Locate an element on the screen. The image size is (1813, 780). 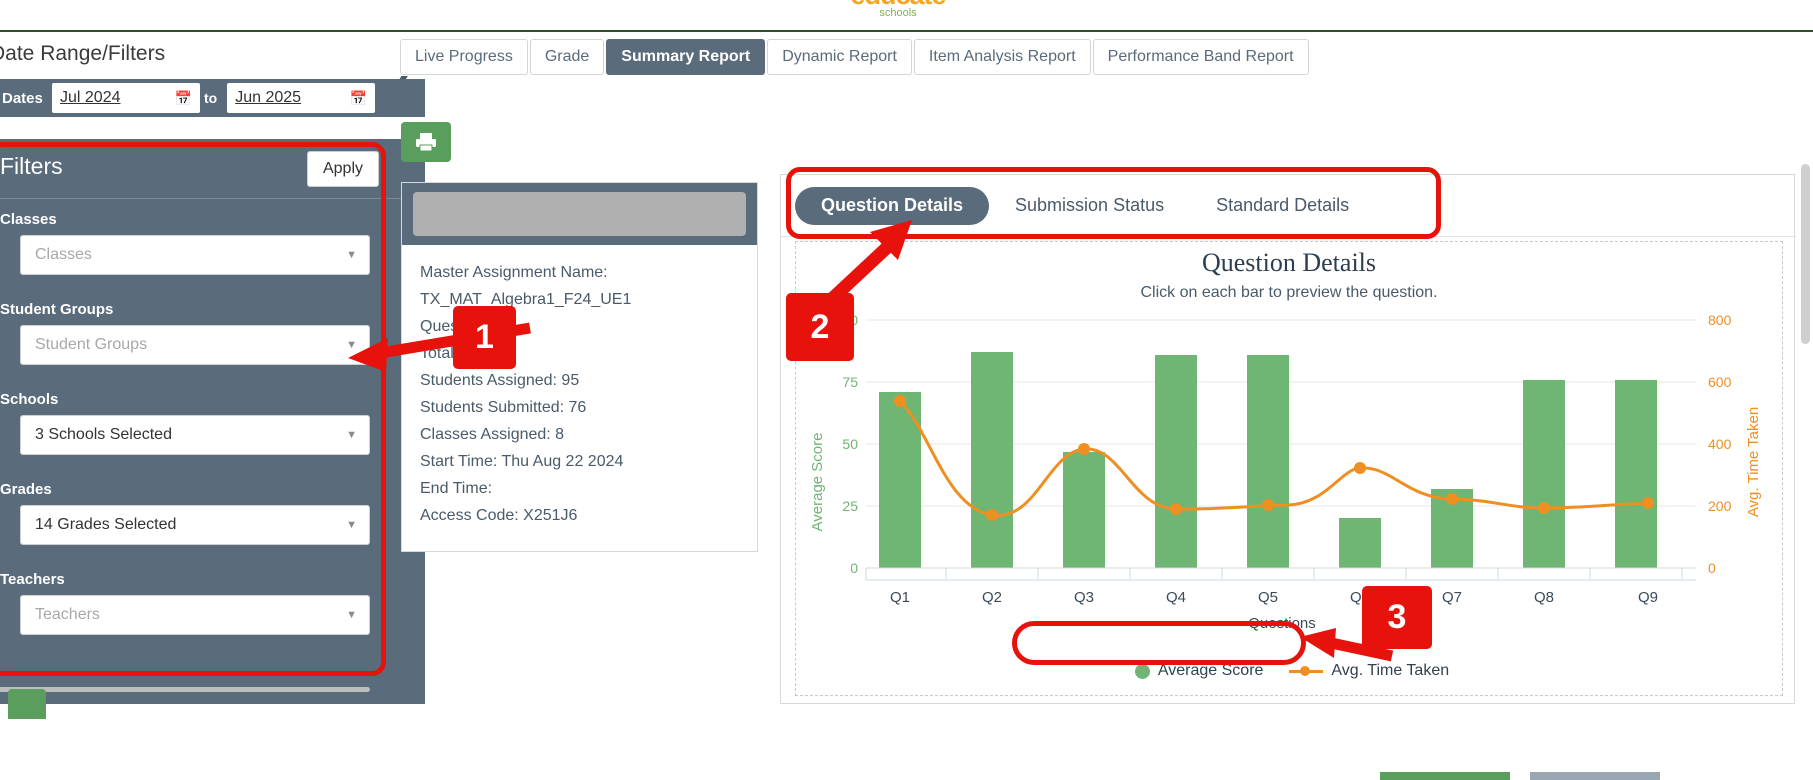
point-q6 is located at coordinates (1360, 468).